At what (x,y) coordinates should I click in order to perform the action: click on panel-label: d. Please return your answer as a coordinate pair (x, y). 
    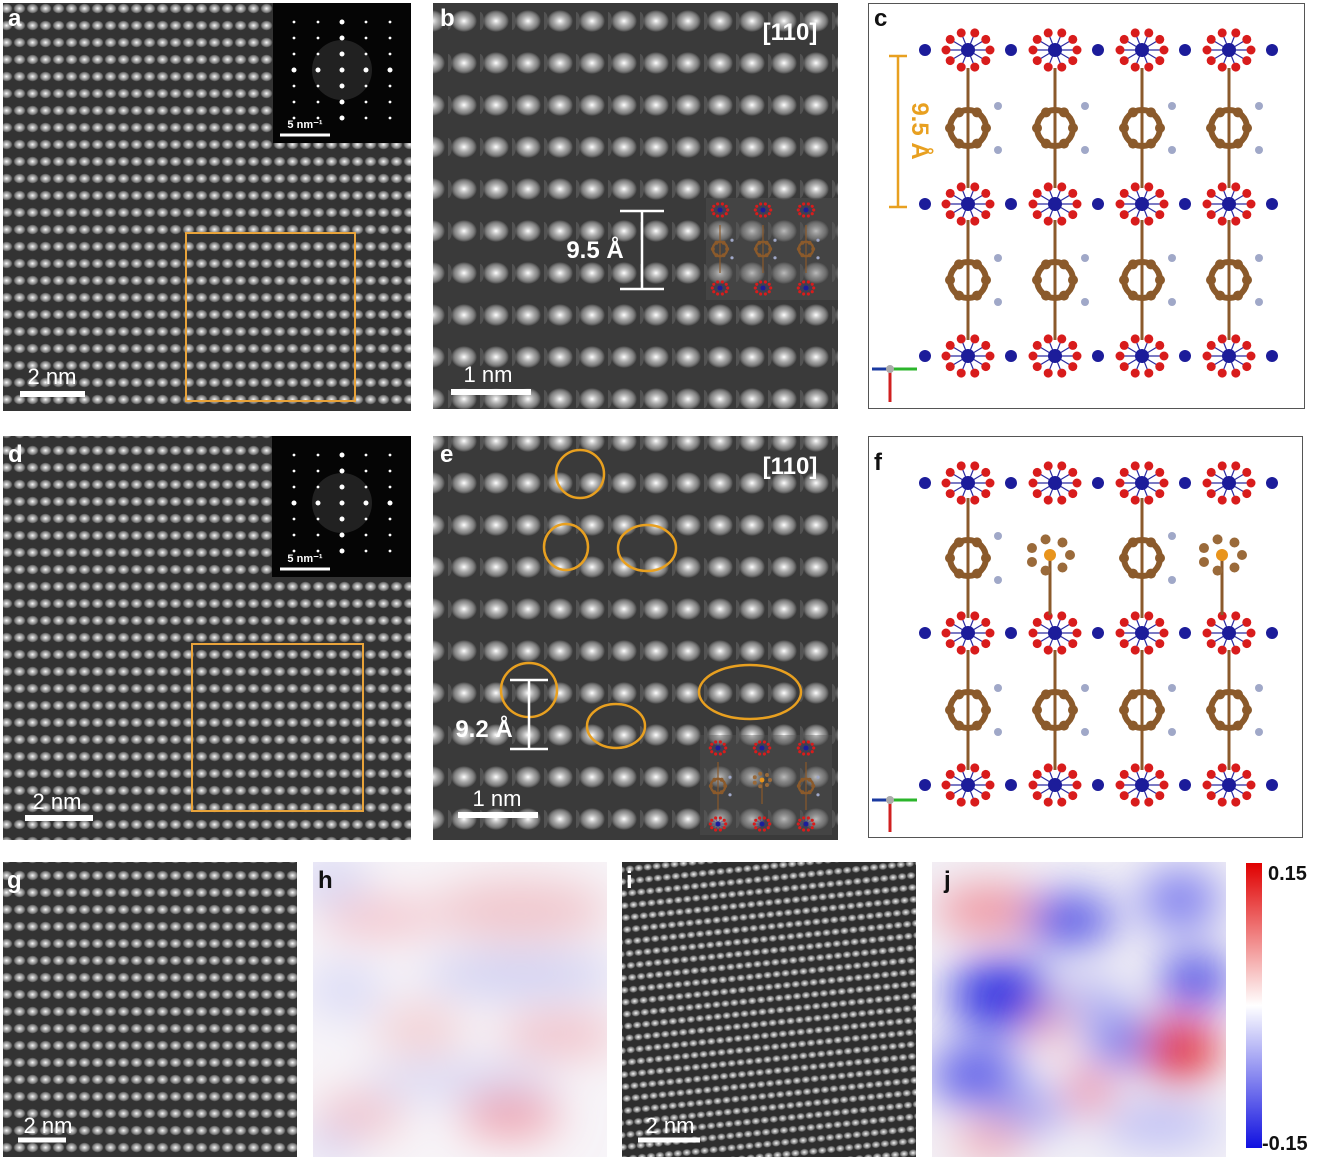
    Looking at the image, I should click on (15, 454).